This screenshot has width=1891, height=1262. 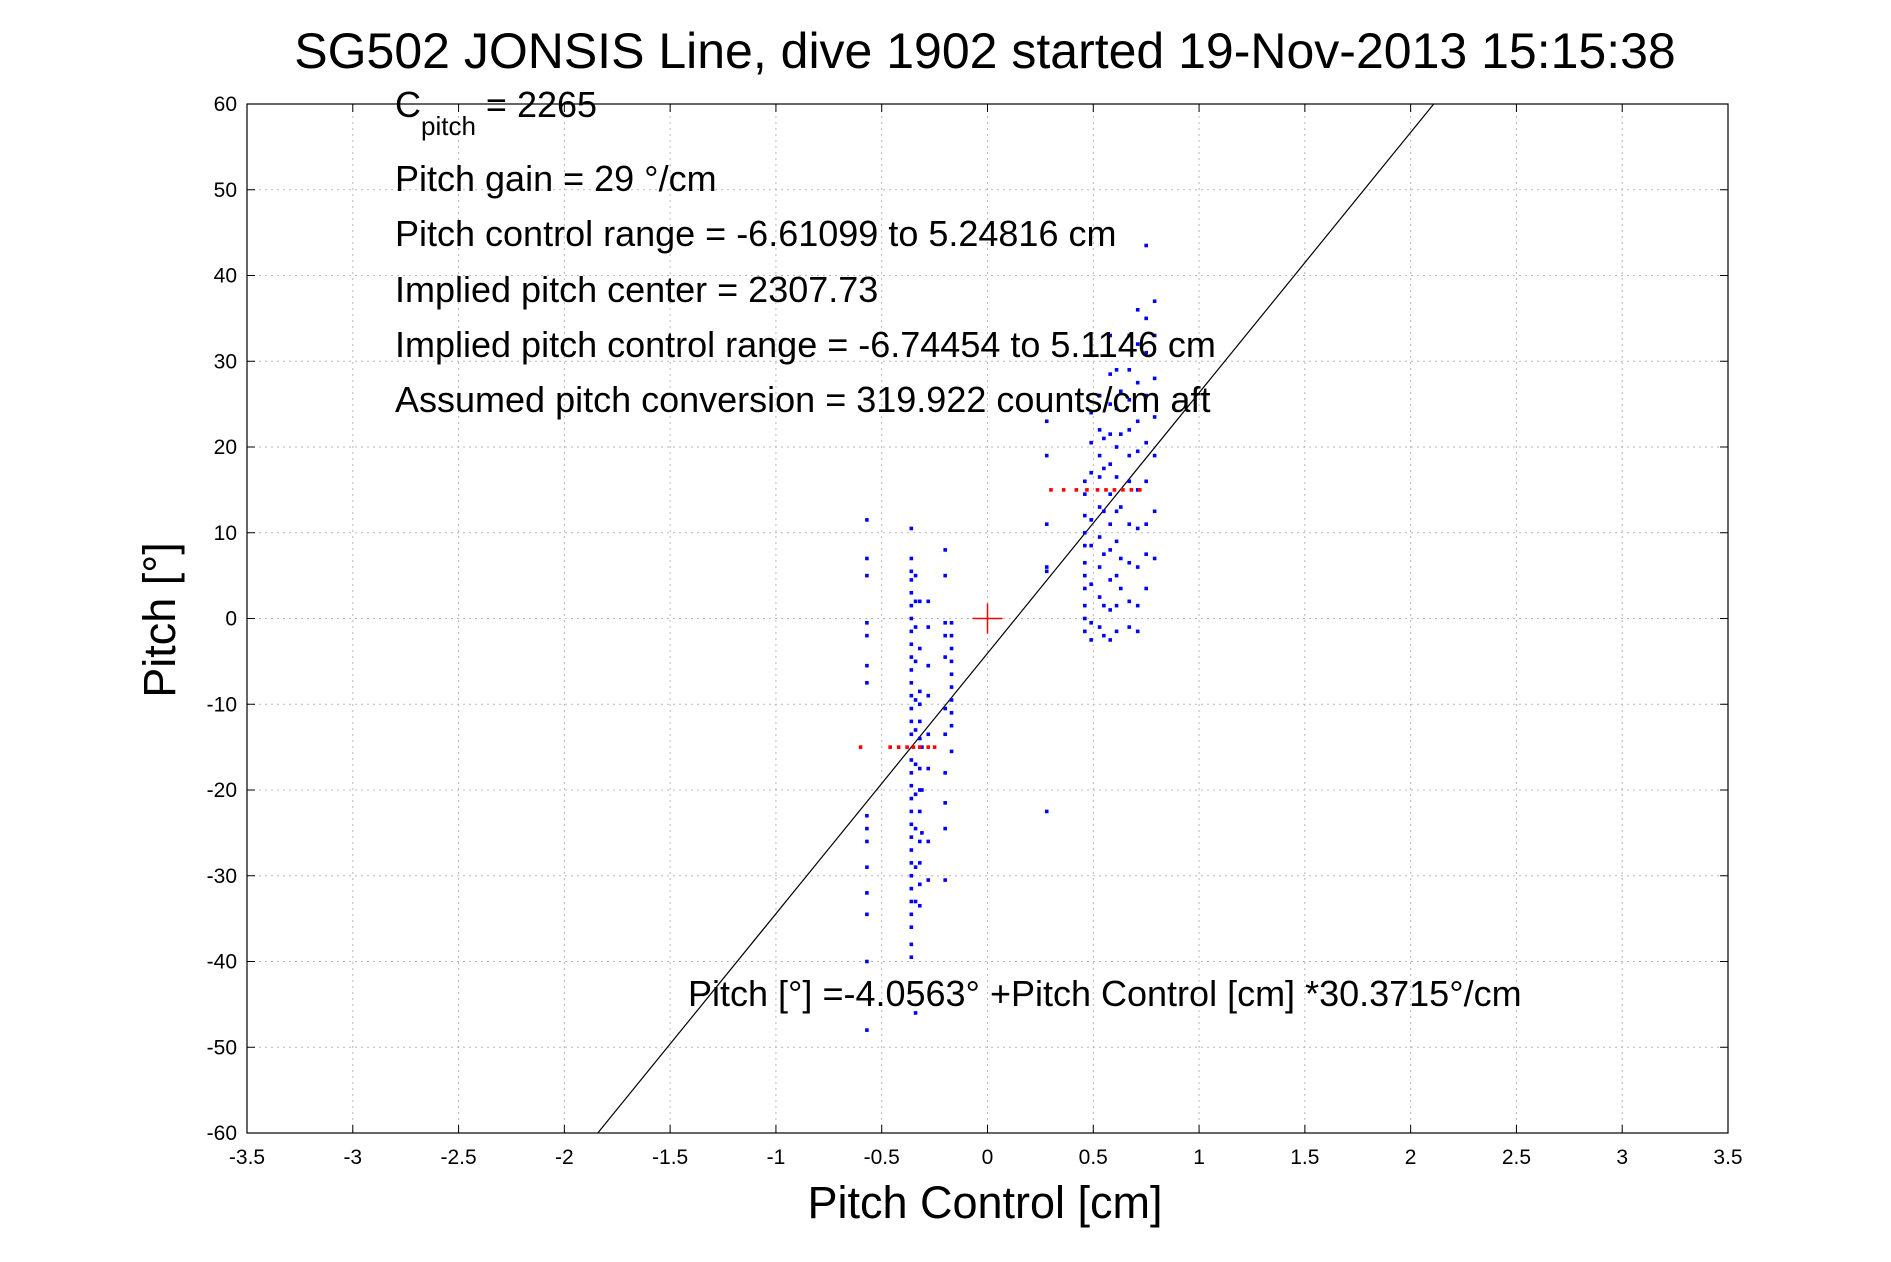 I want to click on center-marker, so click(x=987, y=618).